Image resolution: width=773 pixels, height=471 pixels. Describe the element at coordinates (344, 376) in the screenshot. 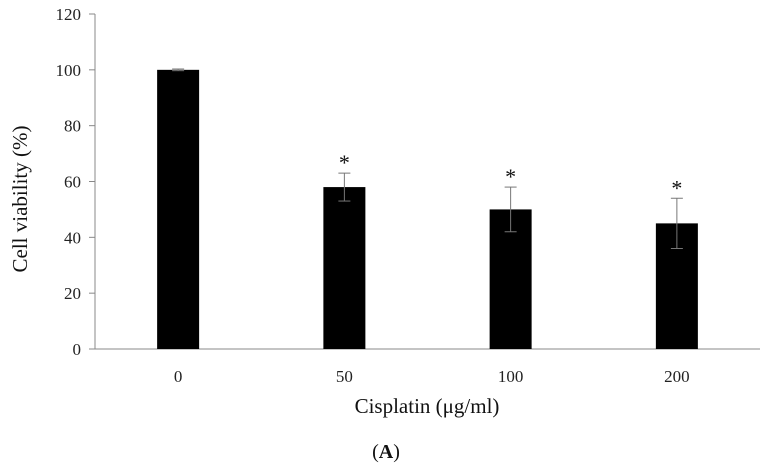

I see `x-tick-label: 50` at that location.